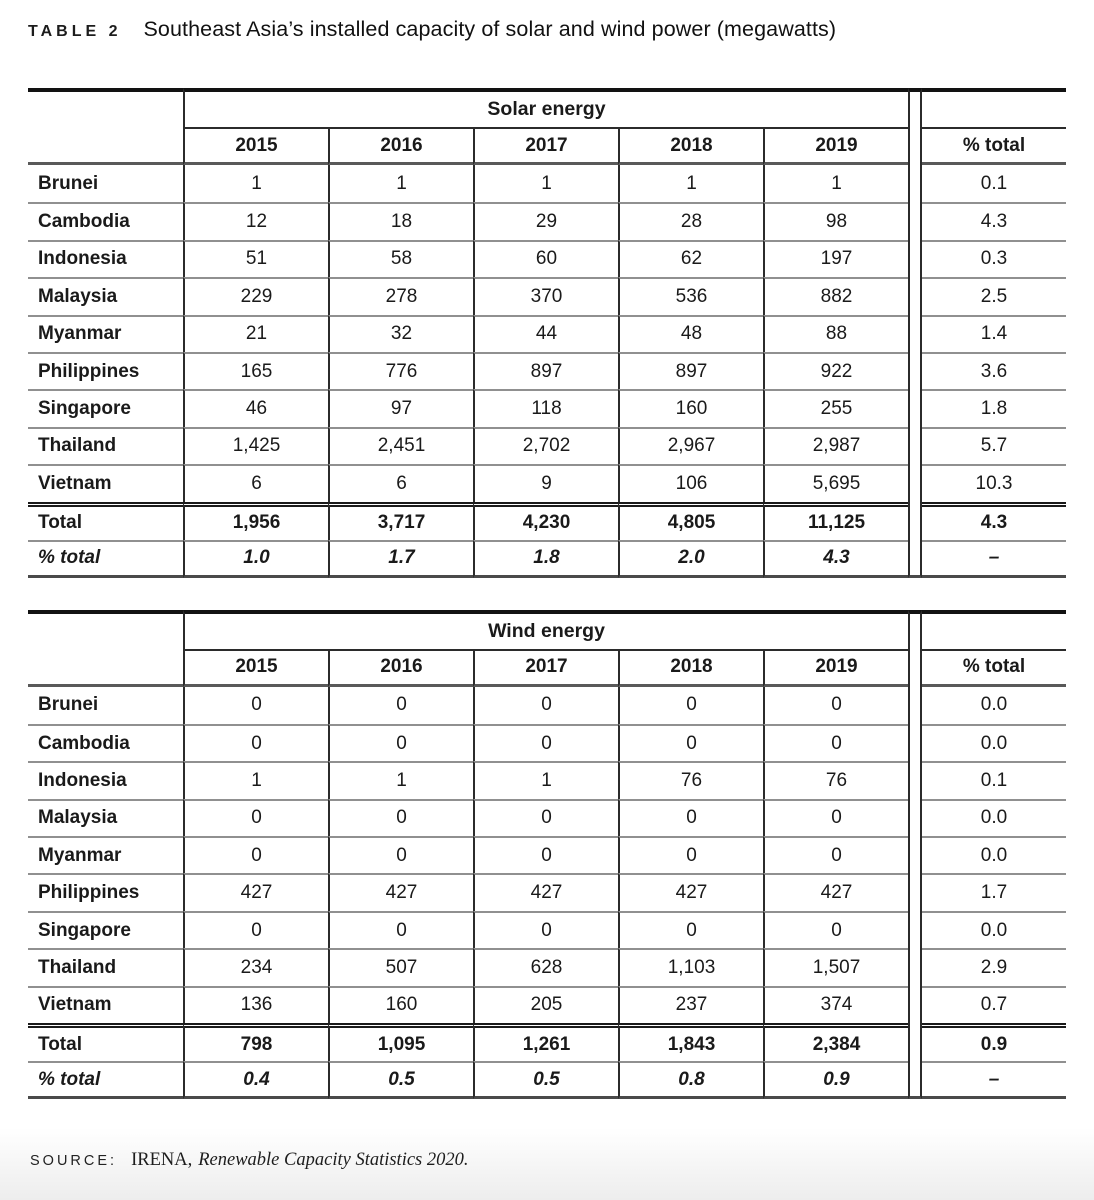 The image size is (1094, 1200). What do you see at coordinates (75, 31) in the screenshot?
I see `table-number-label: TABLE 2` at bounding box center [75, 31].